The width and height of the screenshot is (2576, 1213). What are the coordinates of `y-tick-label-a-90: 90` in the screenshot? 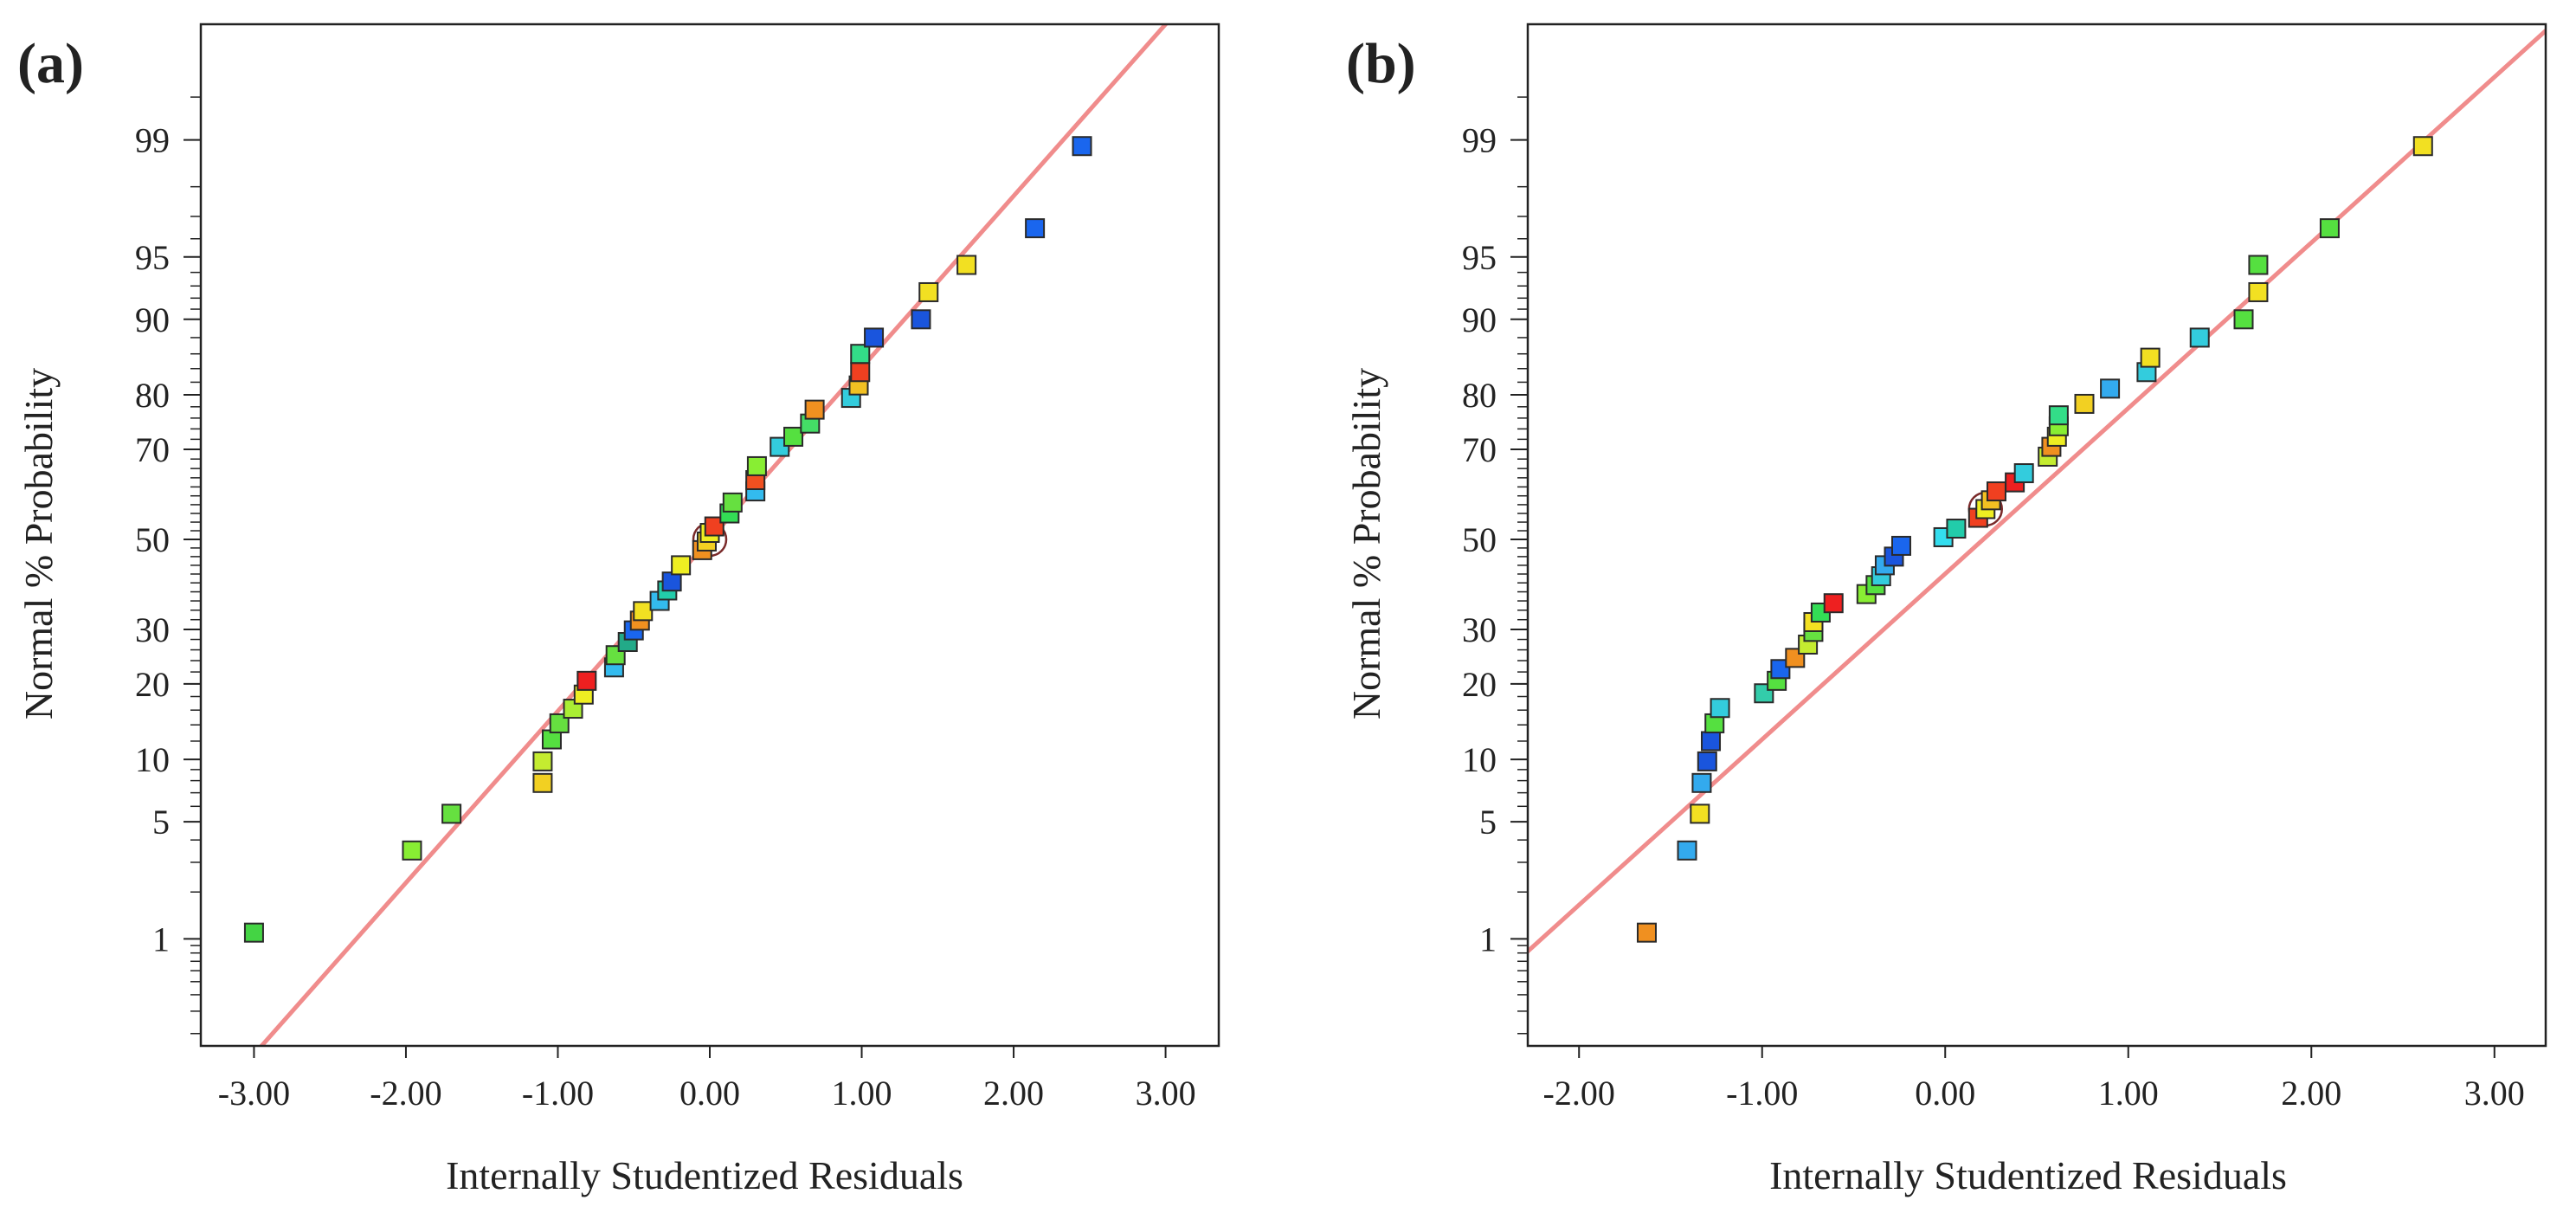 It's located at (152, 319).